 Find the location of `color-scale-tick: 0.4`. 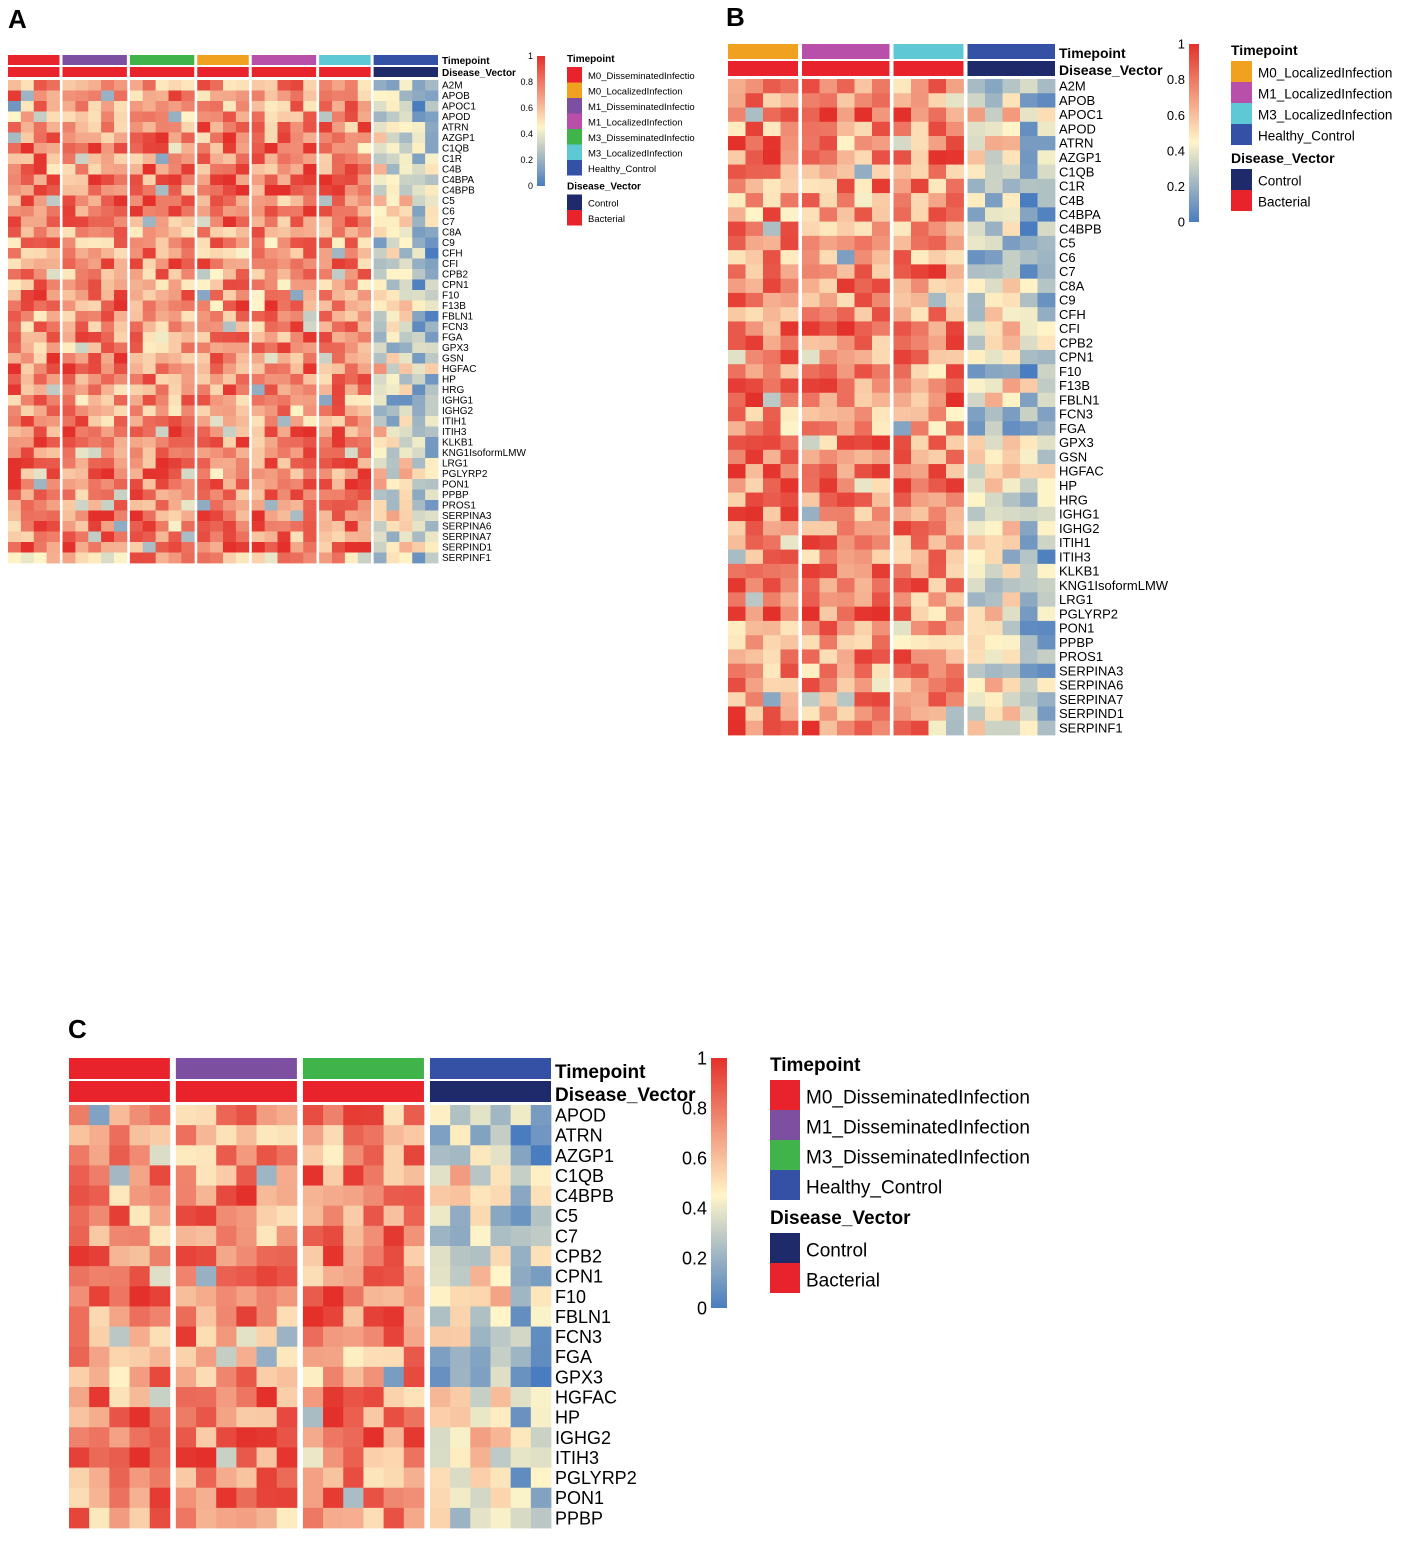

color-scale-tick: 0.4 is located at coordinates (1176, 150).